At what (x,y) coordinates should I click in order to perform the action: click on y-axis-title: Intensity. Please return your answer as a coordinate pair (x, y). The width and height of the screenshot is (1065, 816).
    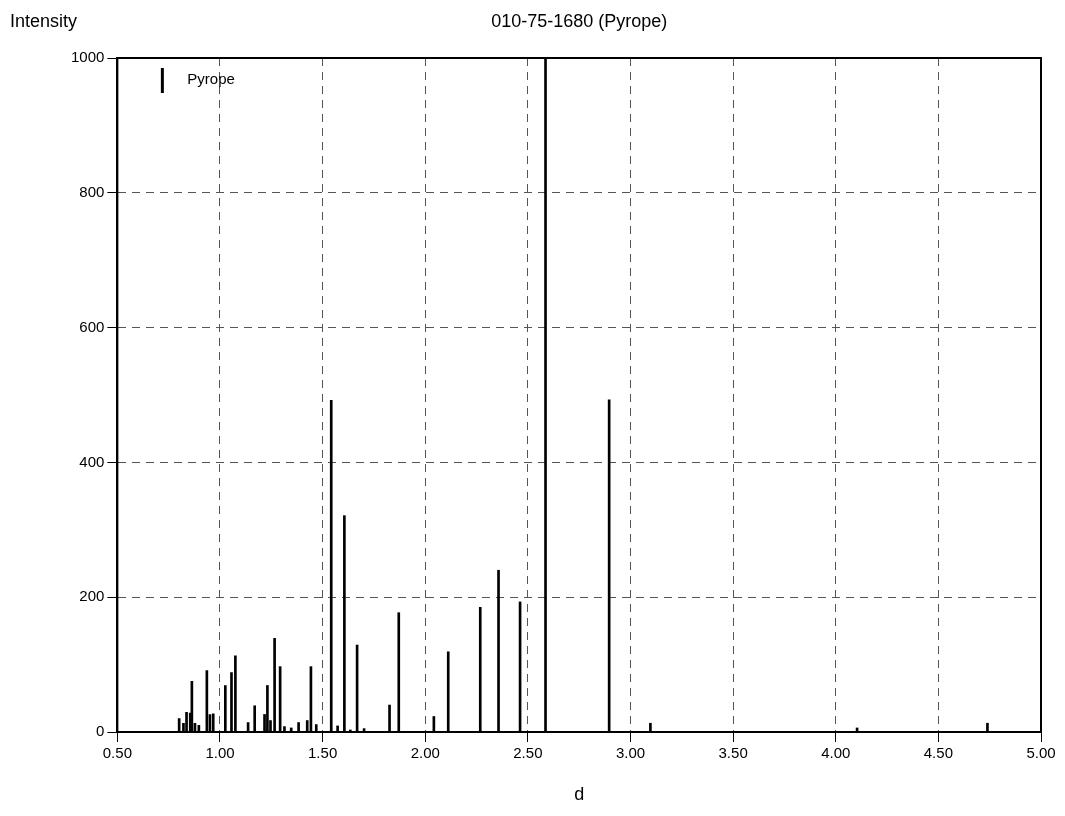
    Looking at the image, I should click on (44, 21).